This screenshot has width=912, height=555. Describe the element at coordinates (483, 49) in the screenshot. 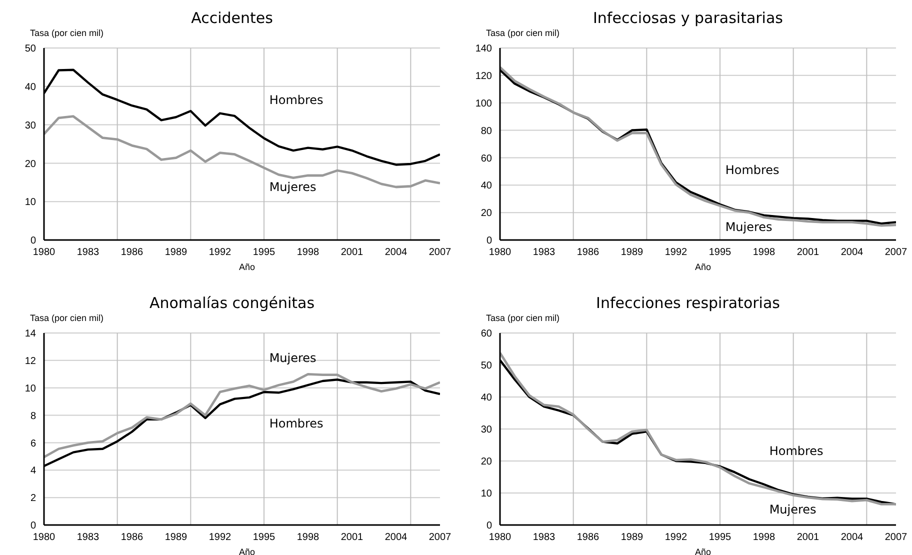

I see `y-tick-label: 140` at that location.